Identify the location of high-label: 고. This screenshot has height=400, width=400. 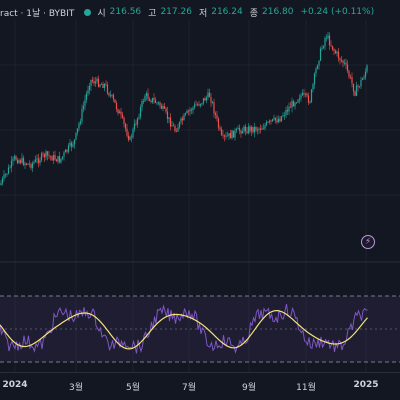
(152, 13).